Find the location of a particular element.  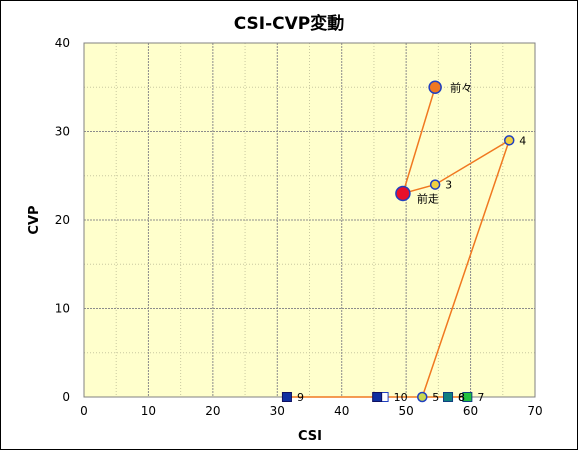

point-label: 8 is located at coordinates (461, 397).